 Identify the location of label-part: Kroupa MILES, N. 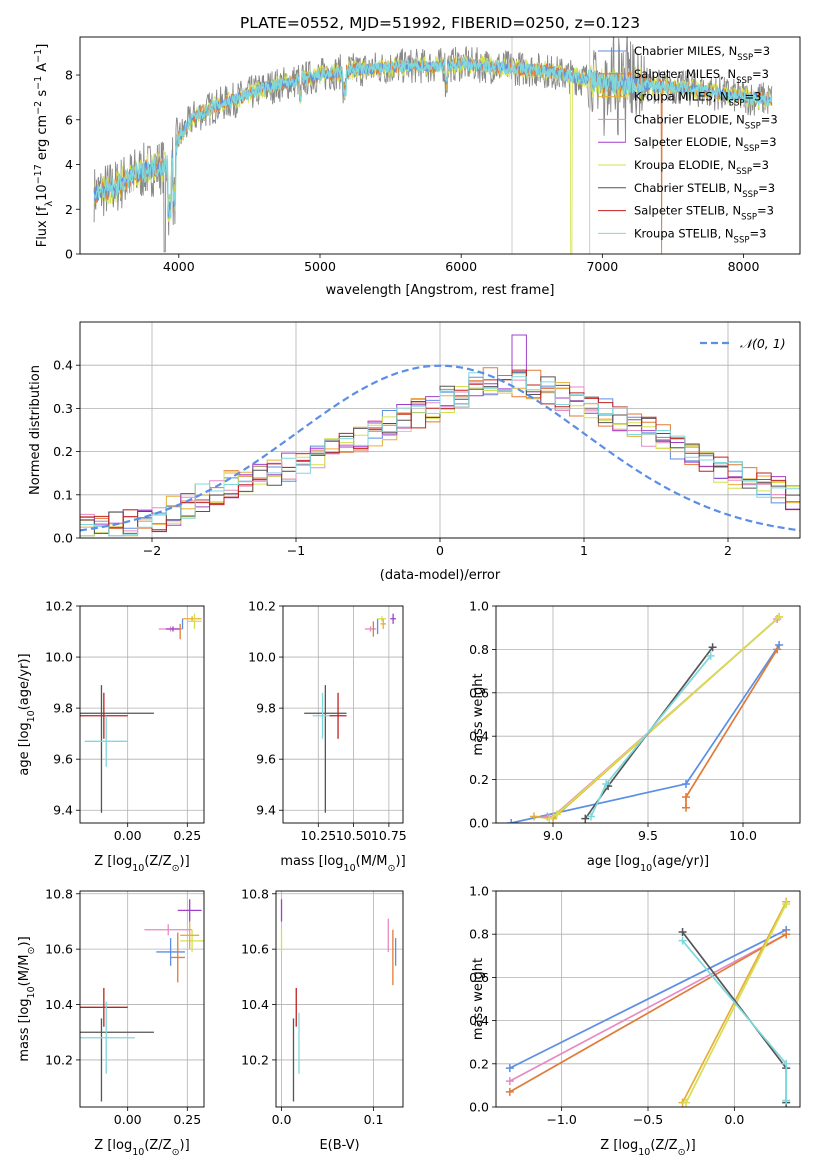
(681, 97).